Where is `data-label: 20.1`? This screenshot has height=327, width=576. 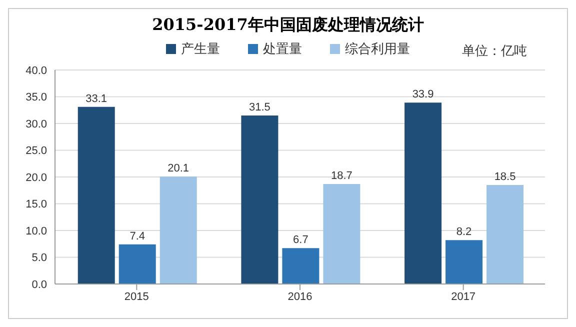 data-label: 20.1 is located at coordinates (179, 168).